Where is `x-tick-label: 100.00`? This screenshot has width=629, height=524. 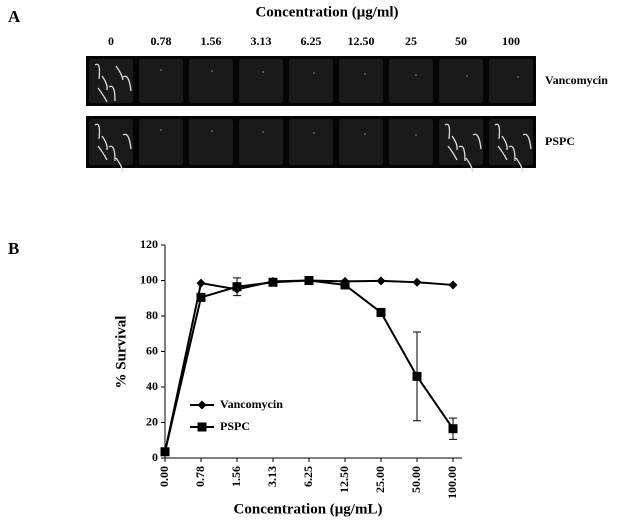 x-tick-label: 100.00 is located at coordinates (452, 482).